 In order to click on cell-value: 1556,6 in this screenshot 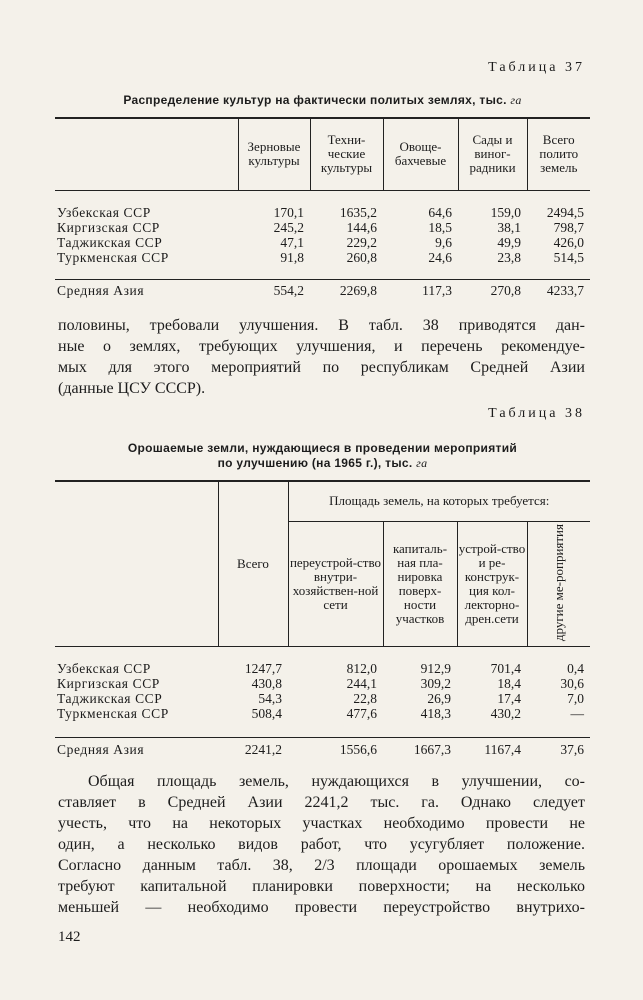, I will do `click(358, 749)`.